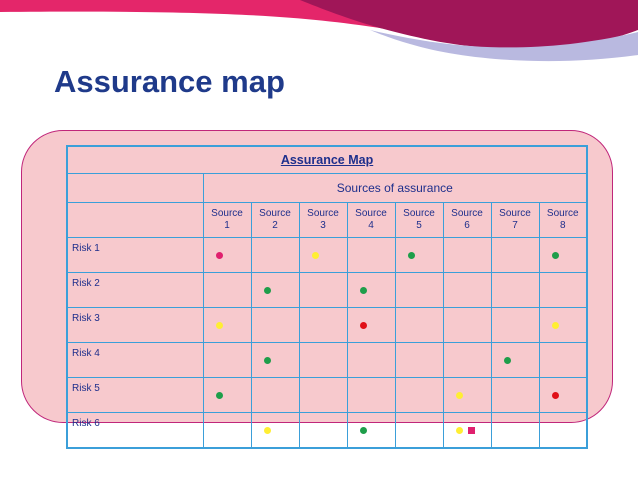  I want to click on source-header-line2: 5, so click(419, 225).